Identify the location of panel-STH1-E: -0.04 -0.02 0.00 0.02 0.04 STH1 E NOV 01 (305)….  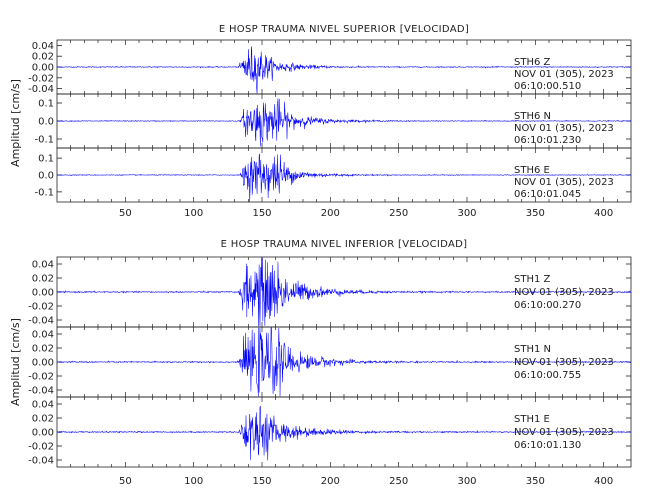
(330, 432).